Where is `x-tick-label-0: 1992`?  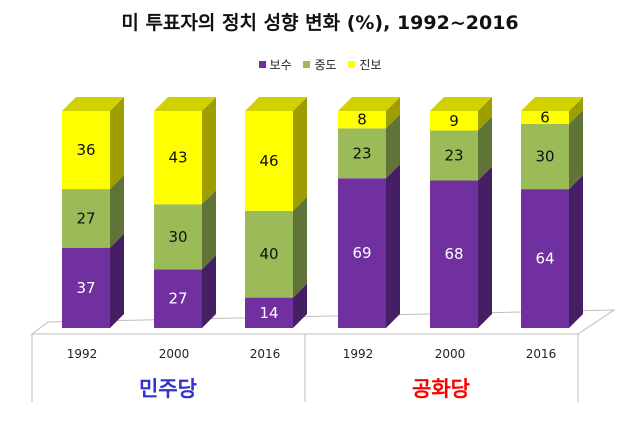
x-tick-label-0: 1992 is located at coordinates (82, 354).